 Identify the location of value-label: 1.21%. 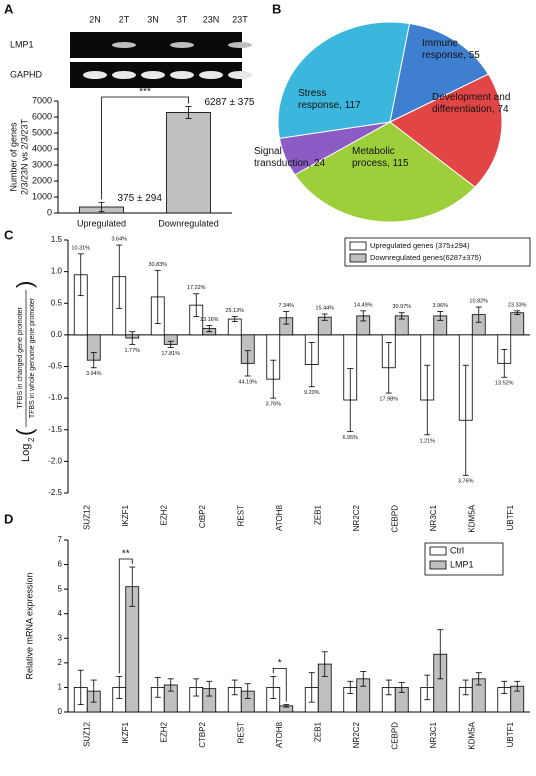
(427, 441).